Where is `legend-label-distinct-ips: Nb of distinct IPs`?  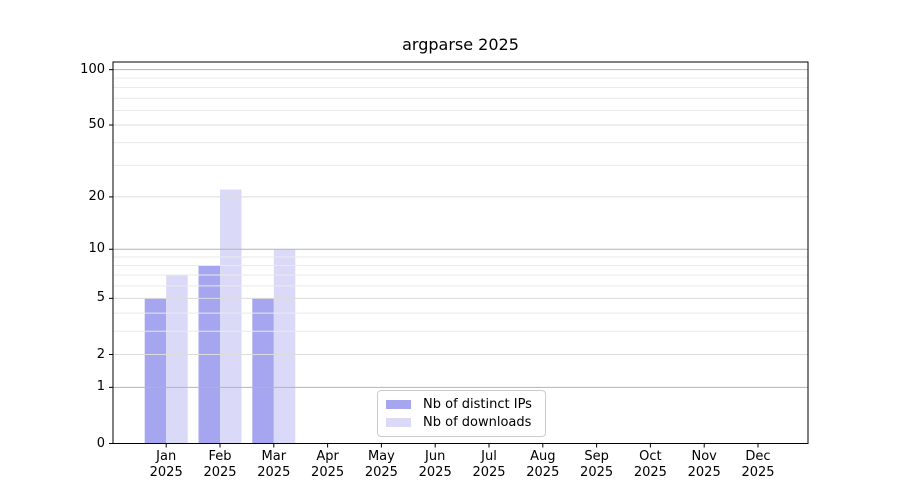 legend-label-distinct-ips: Nb of distinct IPs is located at coordinates (477, 404).